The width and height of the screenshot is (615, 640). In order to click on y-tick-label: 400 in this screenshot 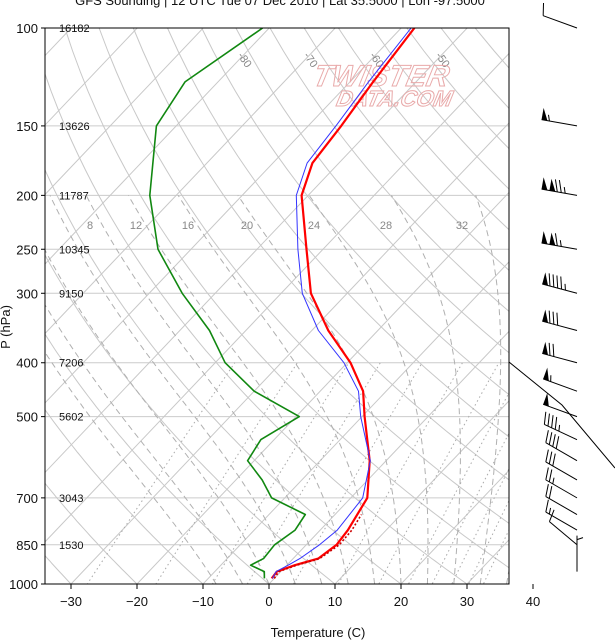, I will do `click(27, 363)`.